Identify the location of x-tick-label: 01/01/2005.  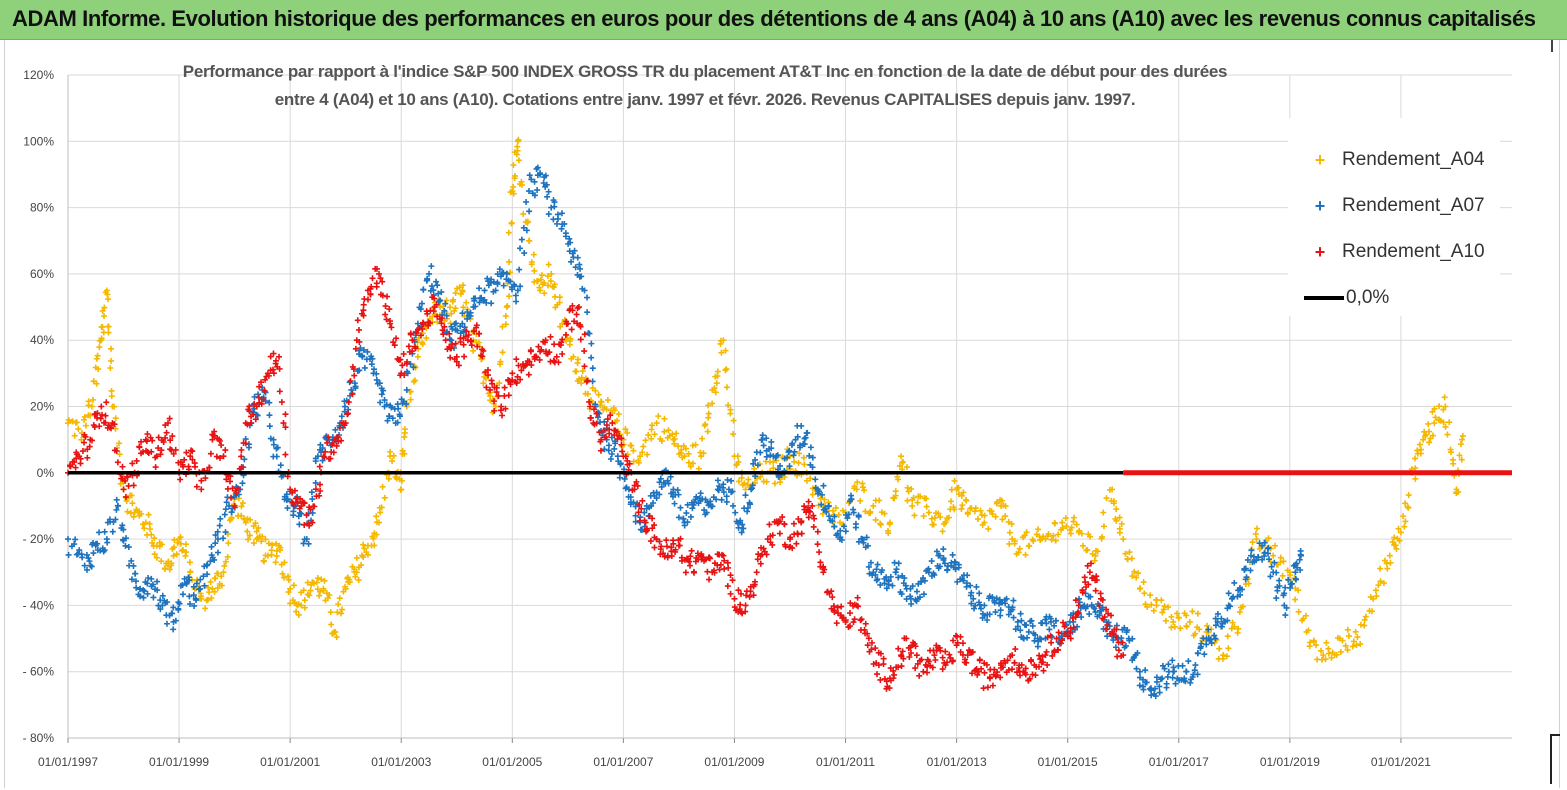
(512, 762).